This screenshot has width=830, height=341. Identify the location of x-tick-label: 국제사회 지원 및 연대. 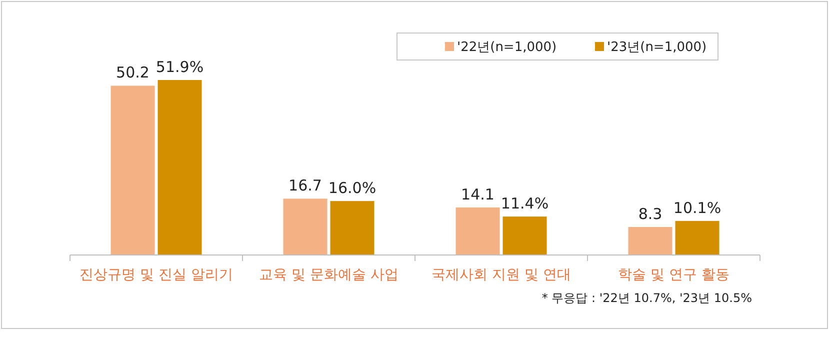
(501, 275).